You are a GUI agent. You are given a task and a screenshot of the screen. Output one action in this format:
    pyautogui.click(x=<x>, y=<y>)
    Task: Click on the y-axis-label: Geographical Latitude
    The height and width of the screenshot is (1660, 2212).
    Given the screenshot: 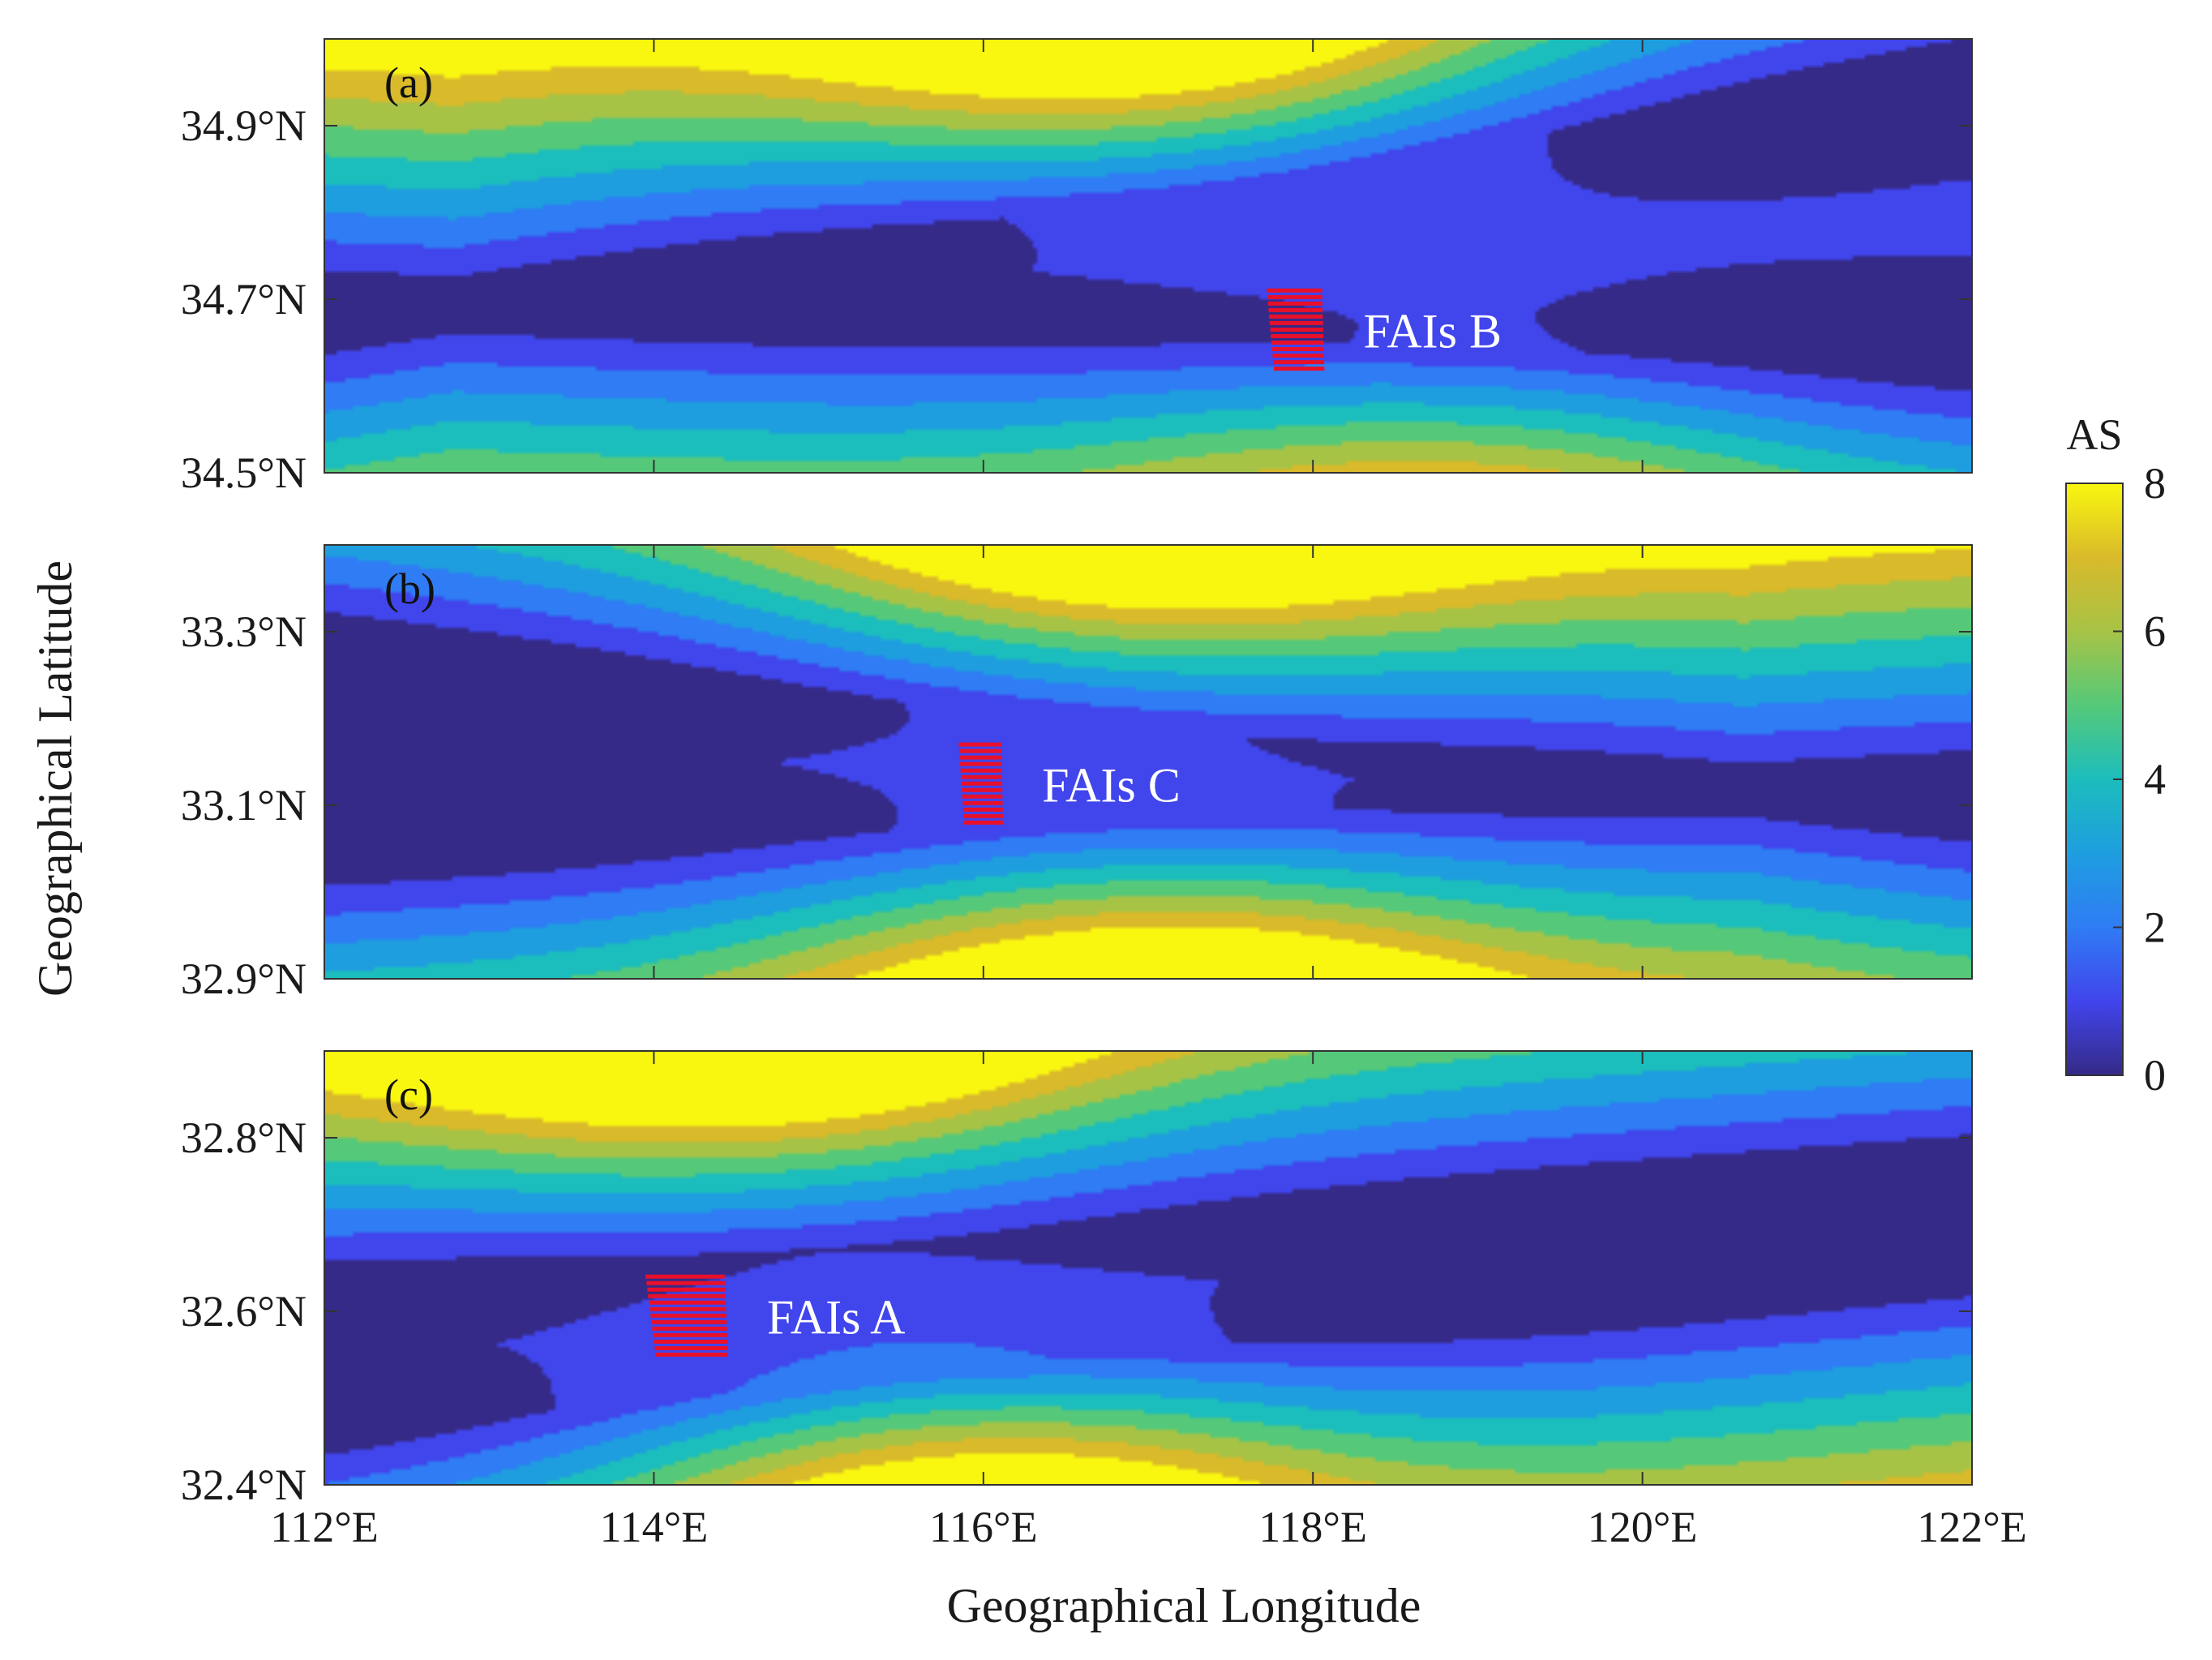 What is the action you would take?
    pyautogui.click(x=55, y=778)
    